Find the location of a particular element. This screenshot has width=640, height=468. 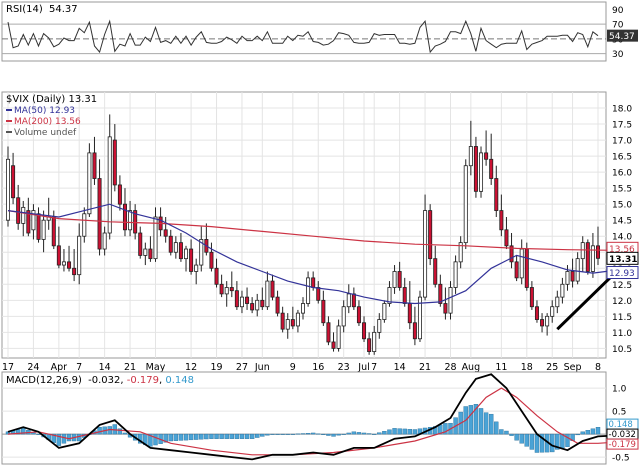

x-tick-label: 25 is located at coordinates (552, 367).